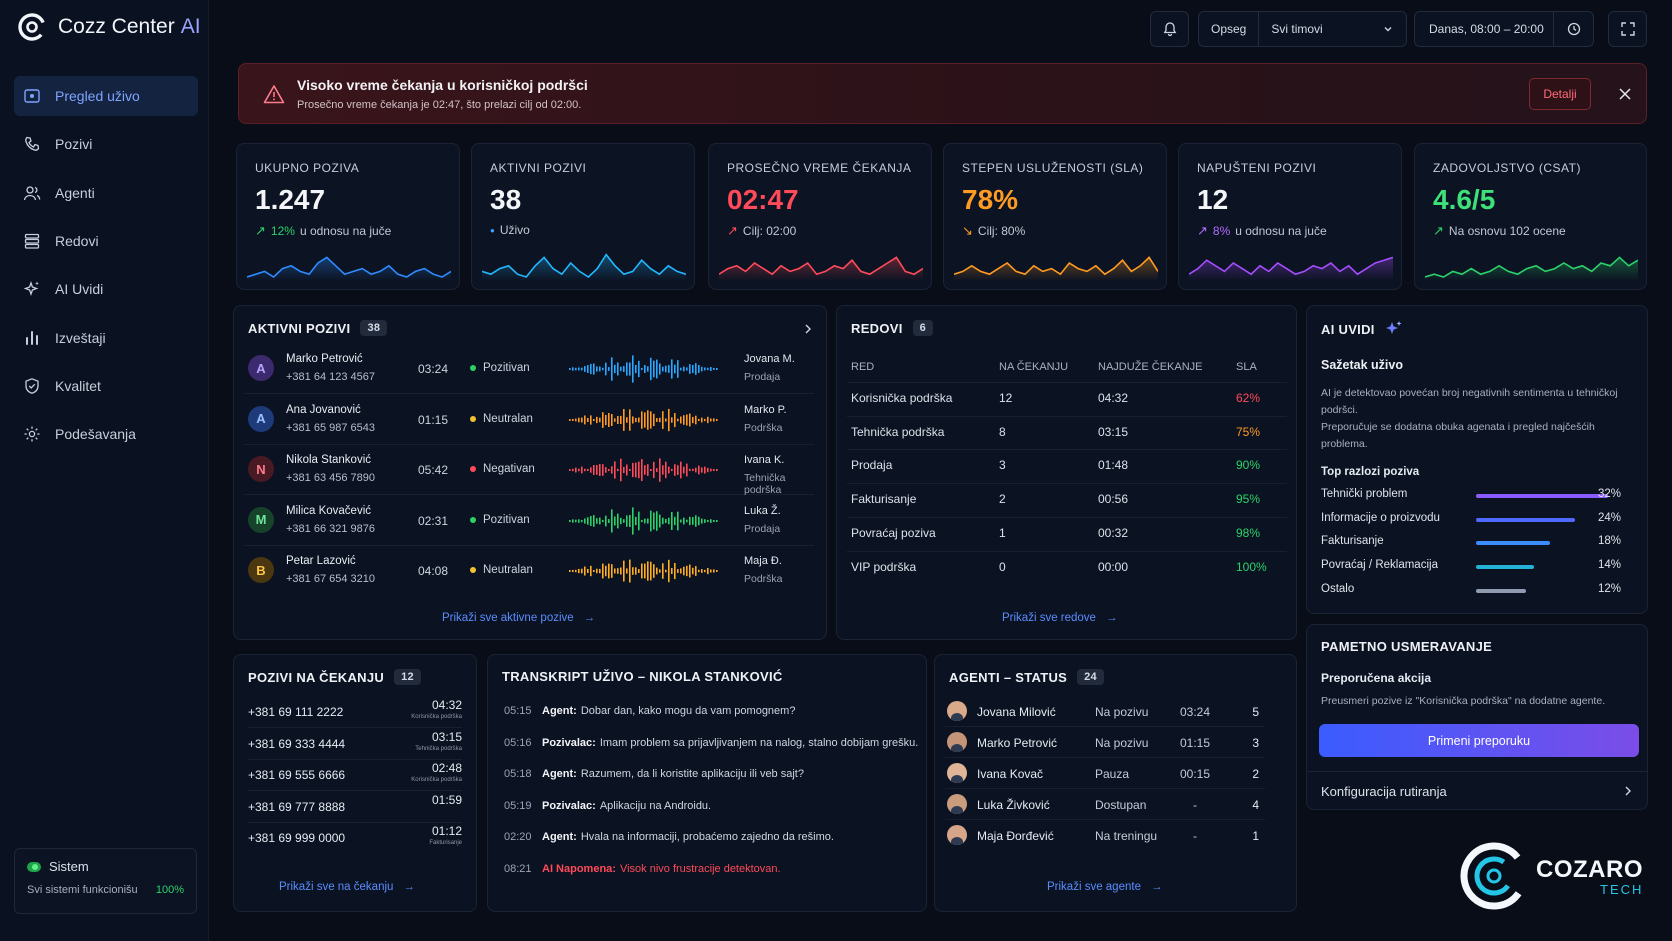 This screenshot has width=1672, height=941. What do you see at coordinates (1609, 517) in the screenshot?
I see `reason-pct: 24%` at bounding box center [1609, 517].